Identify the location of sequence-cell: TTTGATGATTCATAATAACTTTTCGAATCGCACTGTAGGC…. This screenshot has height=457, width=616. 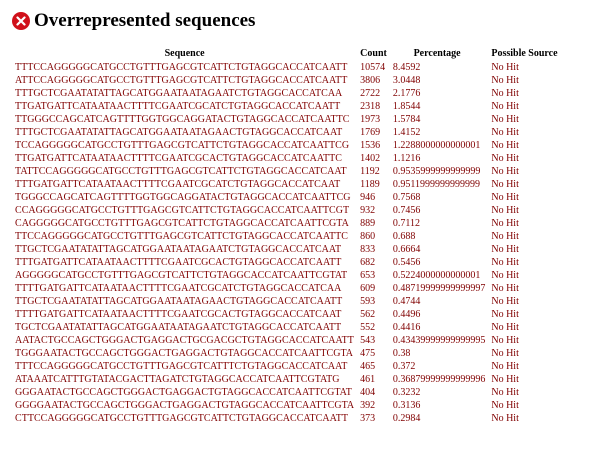
(178, 262).